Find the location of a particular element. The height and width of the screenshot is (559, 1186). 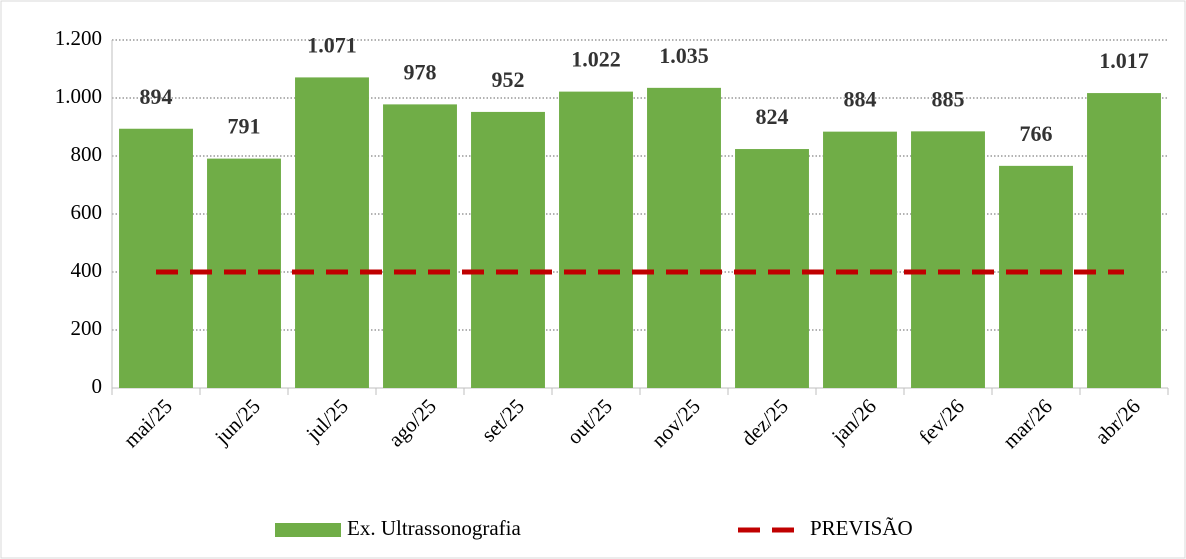

y-tick-label: 400 is located at coordinates (87, 270).